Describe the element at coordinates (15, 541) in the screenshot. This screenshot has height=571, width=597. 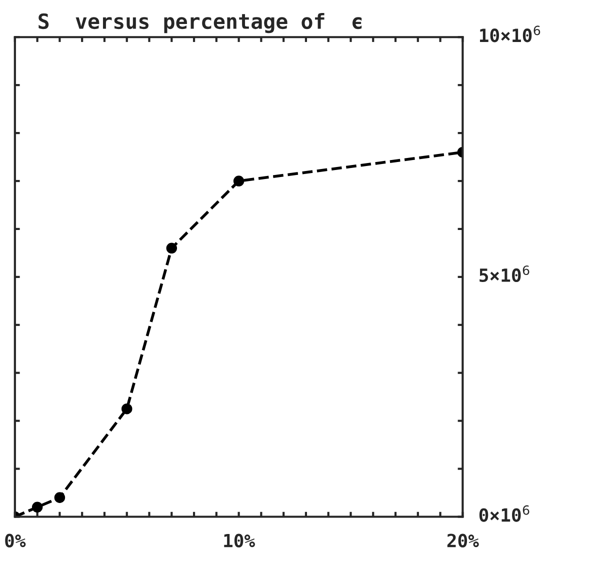
I see `x-tick-label: 0%` at that location.